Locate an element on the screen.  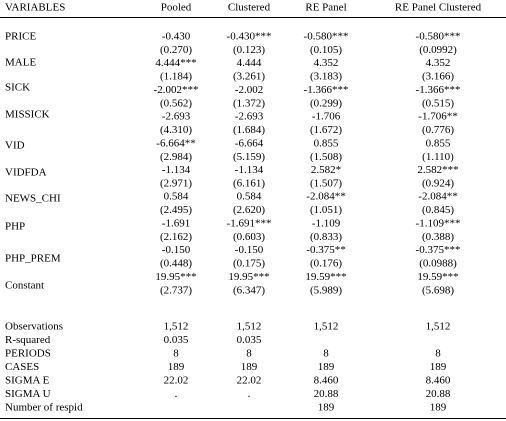
header-cell: Clustered is located at coordinates (249, 8).